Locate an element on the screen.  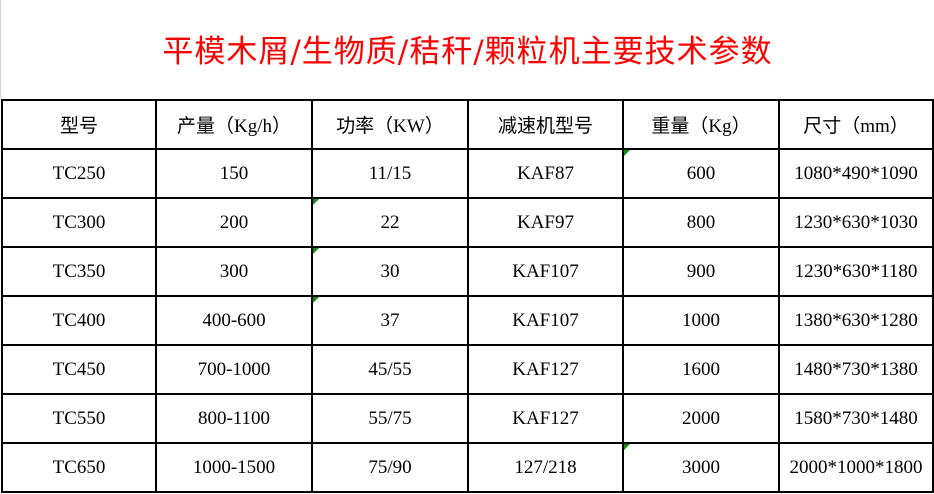
table-cell: 1600 is located at coordinates (701, 369).